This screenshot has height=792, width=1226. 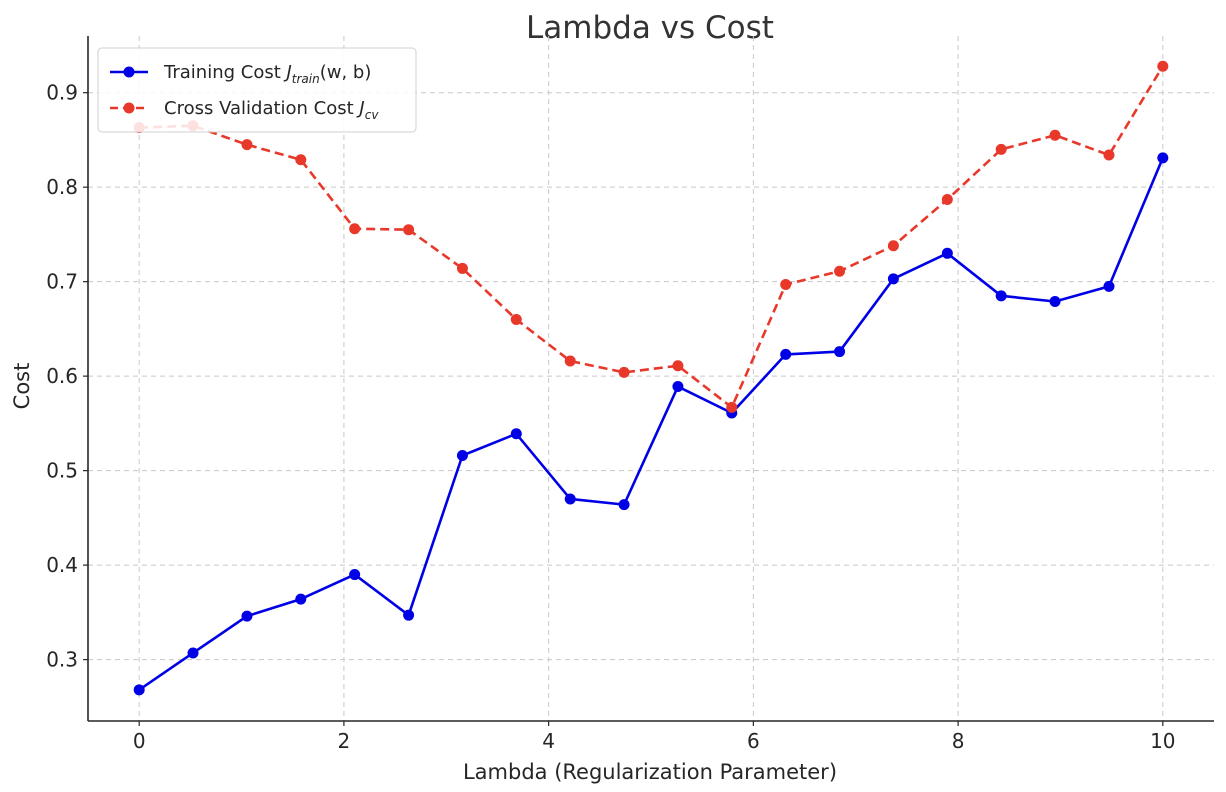 I want to click on x-tick-label: 10, so click(x=1162, y=741).